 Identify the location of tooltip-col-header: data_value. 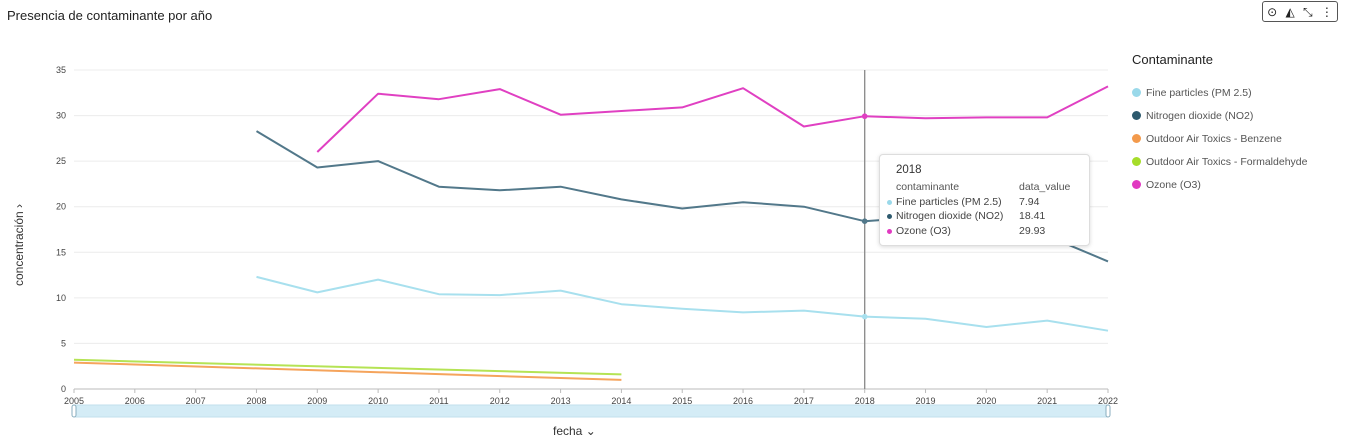
(1045, 187).